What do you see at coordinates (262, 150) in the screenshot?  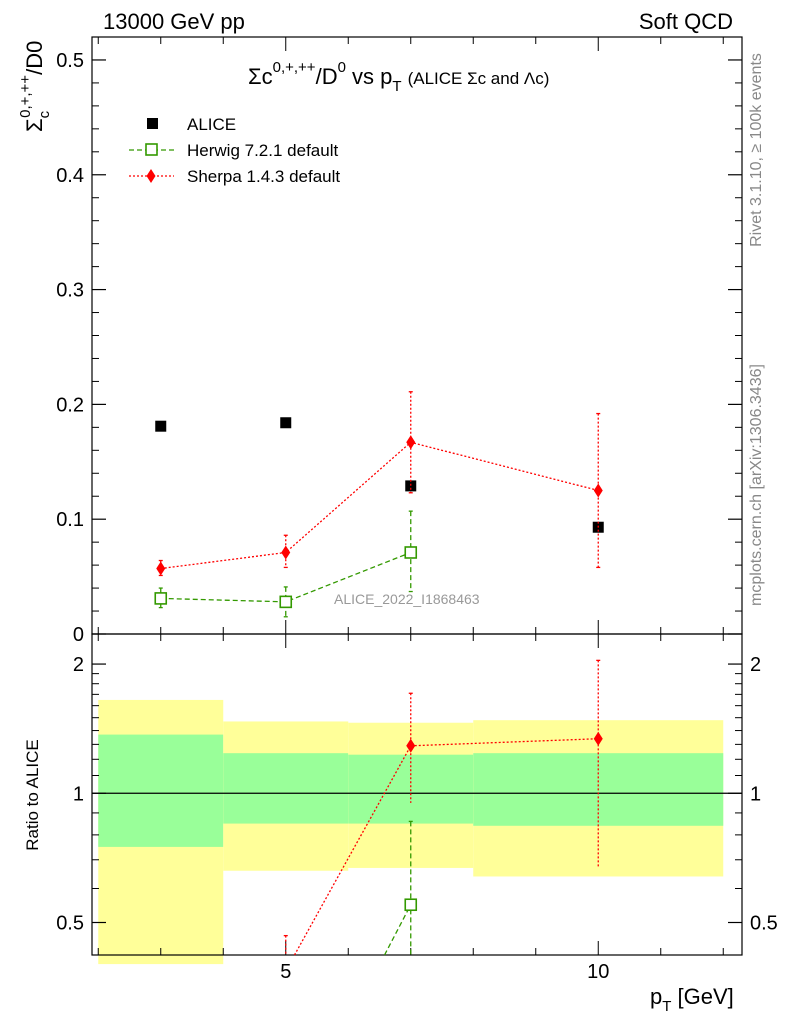 I see `legend-herwig-label: Herwig 7.2.1 default` at bounding box center [262, 150].